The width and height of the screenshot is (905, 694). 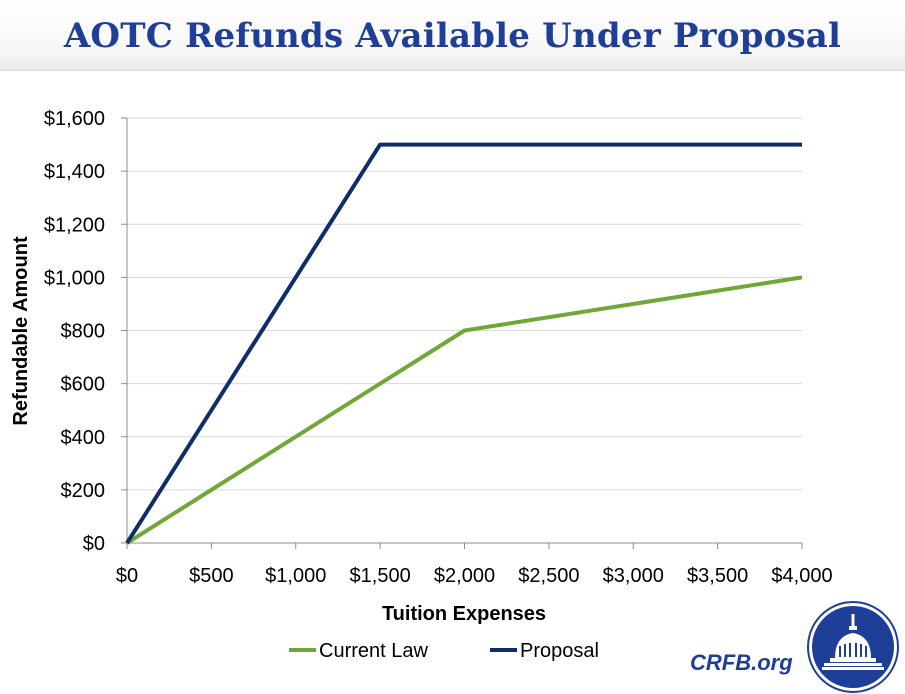 What do you see at coordinates (21, 331) in the screenshot?
I see `y-axis-title: Refundable Amount` at bounding box center [21, 331].